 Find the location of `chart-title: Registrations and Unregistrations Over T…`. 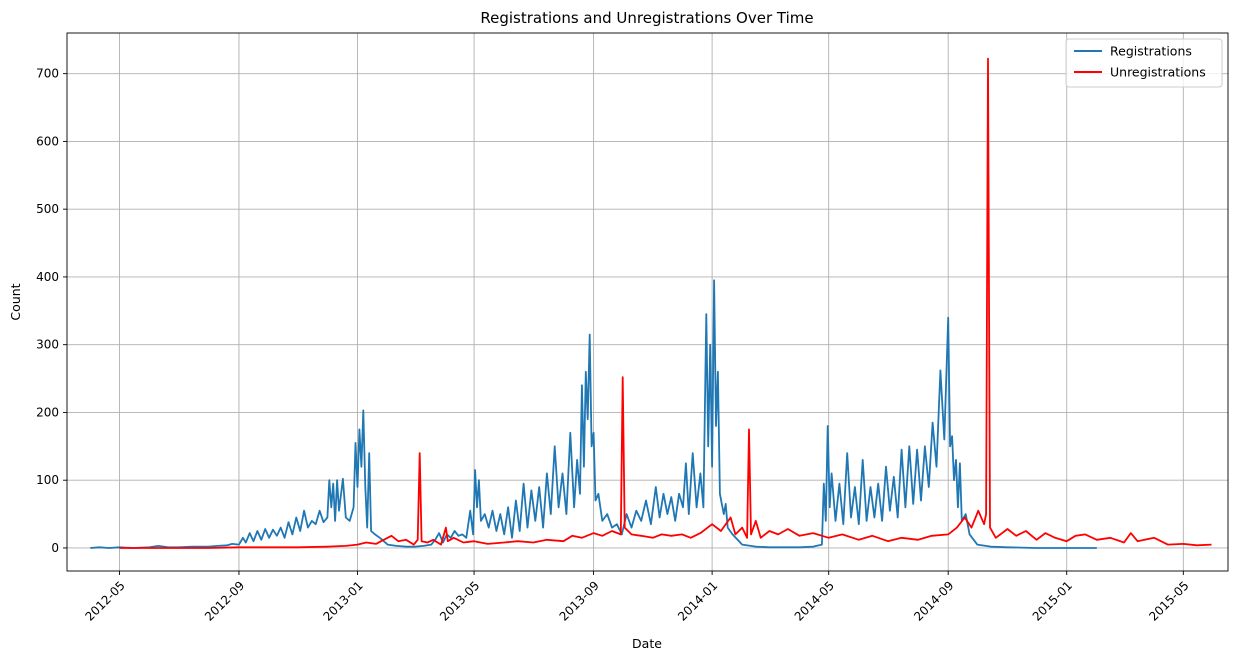

chart-title: Registrations and Unregistrations Over T… is located at coordinates (646, 18).